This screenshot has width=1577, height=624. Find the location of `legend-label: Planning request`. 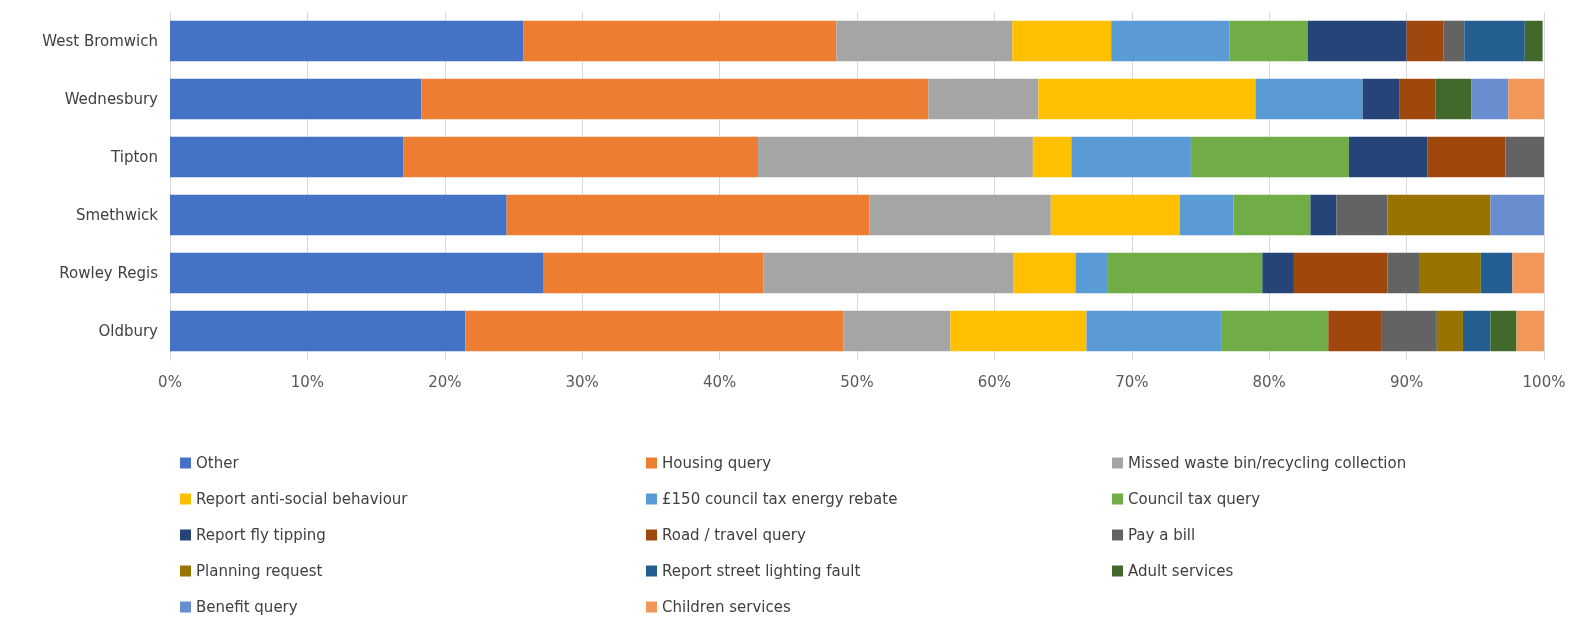

legend-label: Planning request is located at coordinates (259, 571).